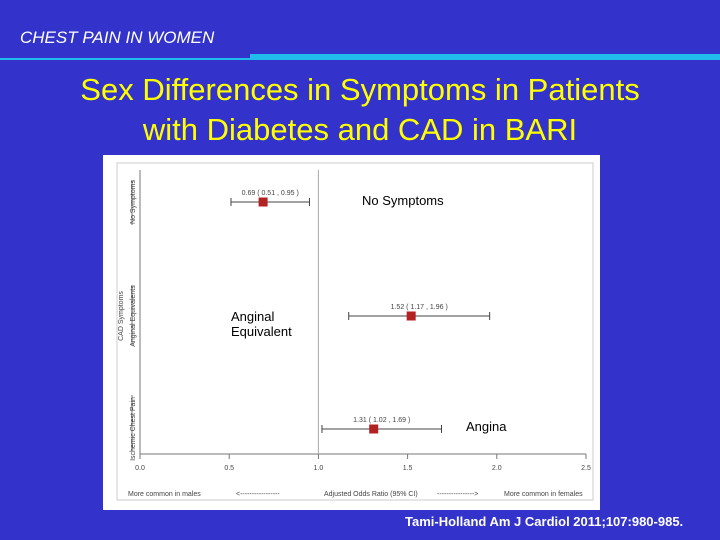 The width and height of the screenshot is (720, 540). Describe the element at coordinates (419, 307) in the screenshot. I see `or-value-label: 1.52 ( 1.17 , 1.96 )` at that location.